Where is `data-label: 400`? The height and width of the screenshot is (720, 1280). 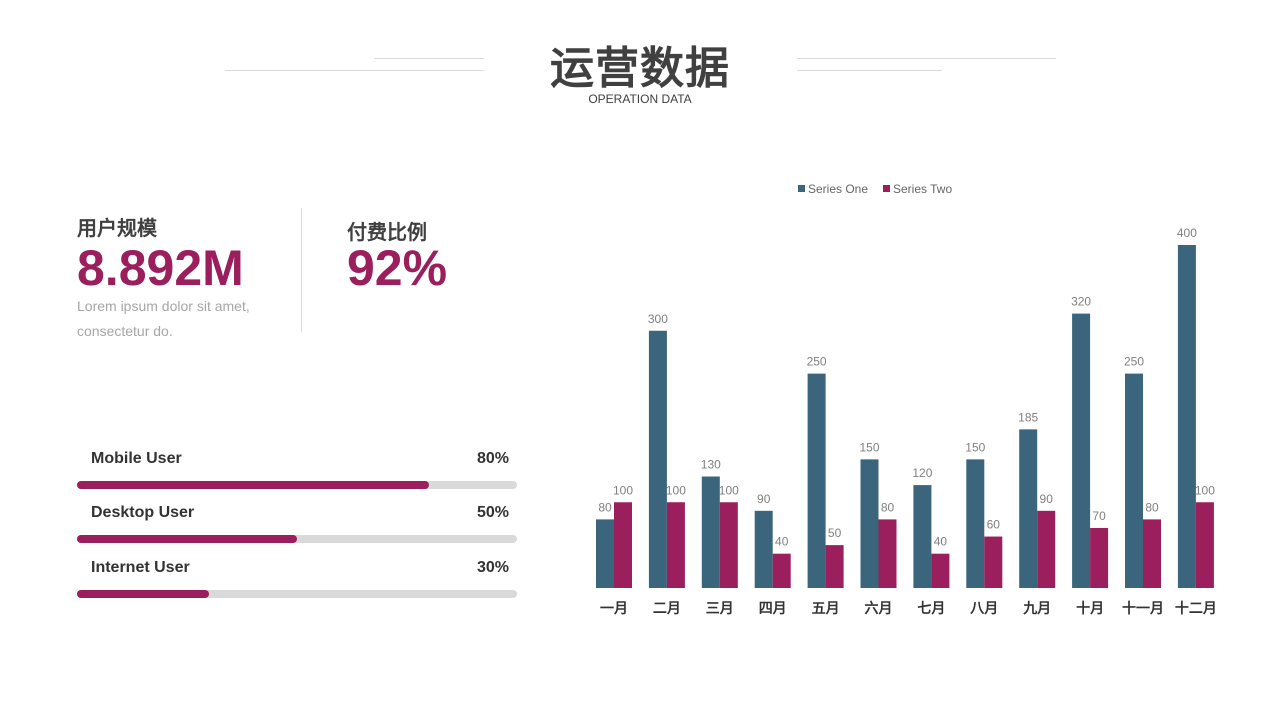
data-label: 400 is located at coordinates (1187, 233).